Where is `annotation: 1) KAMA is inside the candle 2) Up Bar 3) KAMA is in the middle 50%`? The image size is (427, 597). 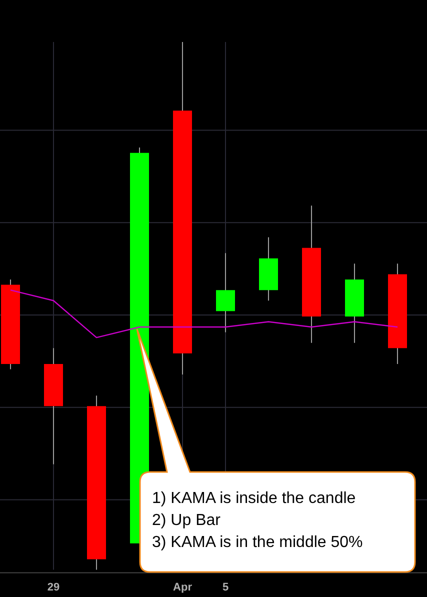
annotation: 1) KAMA is inside the candle 2) Up Bar 3) KAMA is in the middle 50% is located at coordinates (257, 521).